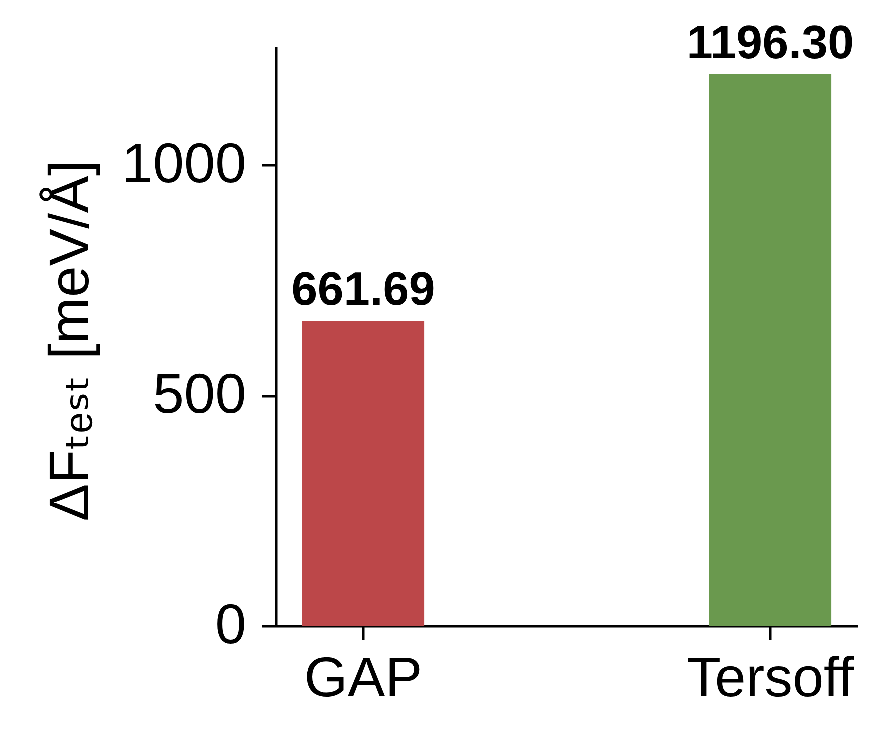 The image size is (890, 739). I want to click on y-tick-label: 500, so click(199, 394).